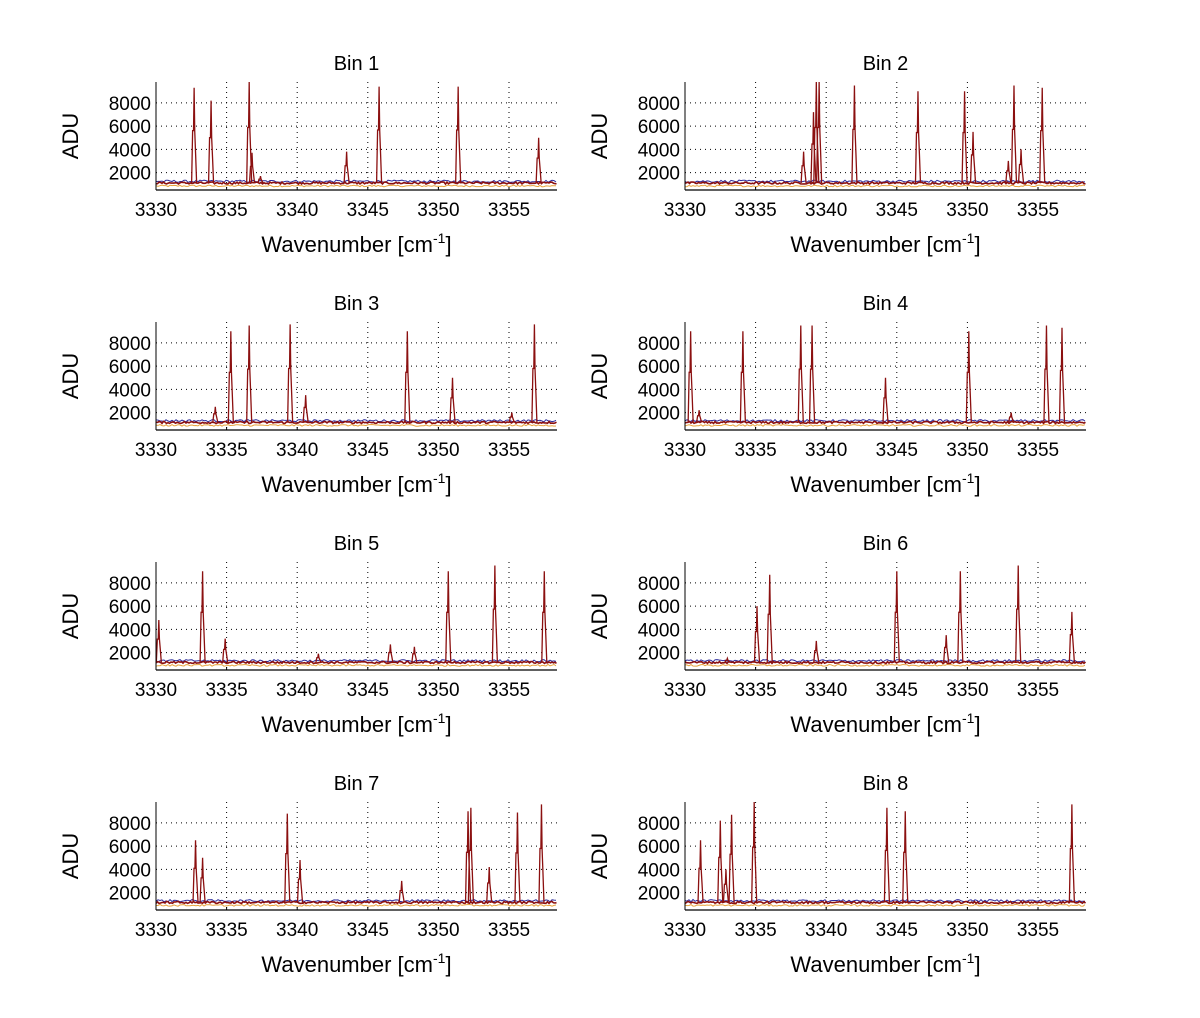 The width and height of the screenshot is (1200, 1018). Describe the element at coordinates (357, 784) in the screenshot. I see `subplot-title: Bin 7` at that location.